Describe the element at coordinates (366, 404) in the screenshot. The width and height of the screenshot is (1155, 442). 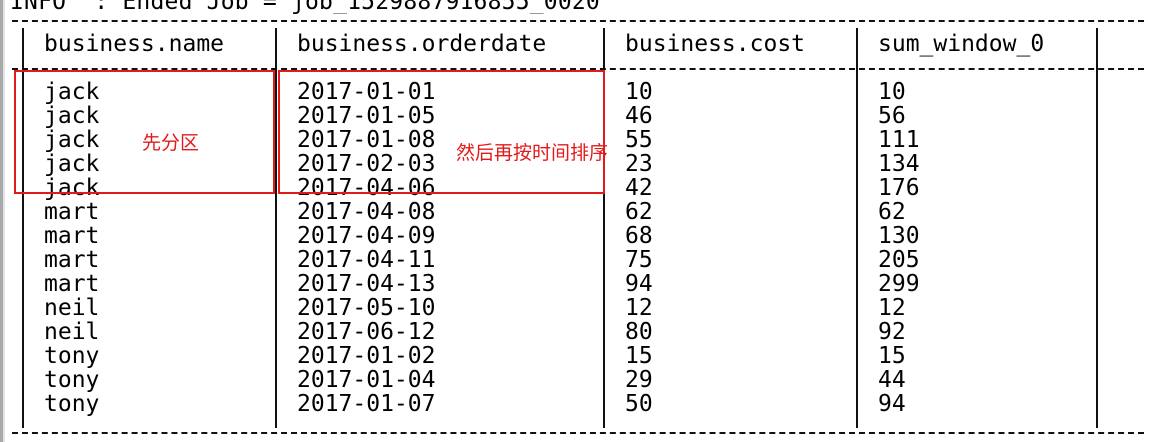
I see `cell-orderdate: 2017-01-07` at that location.